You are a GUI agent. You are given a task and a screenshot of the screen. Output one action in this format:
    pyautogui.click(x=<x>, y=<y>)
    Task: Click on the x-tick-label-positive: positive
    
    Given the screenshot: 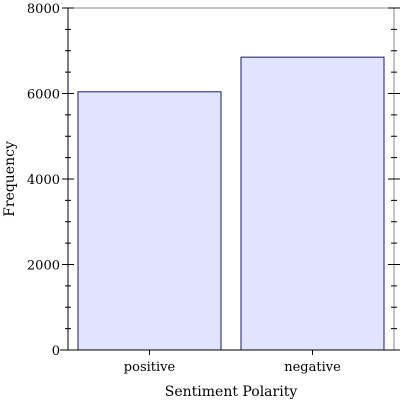 What is the action you would take?
    pyautogui.click(x=150, y=367)
    